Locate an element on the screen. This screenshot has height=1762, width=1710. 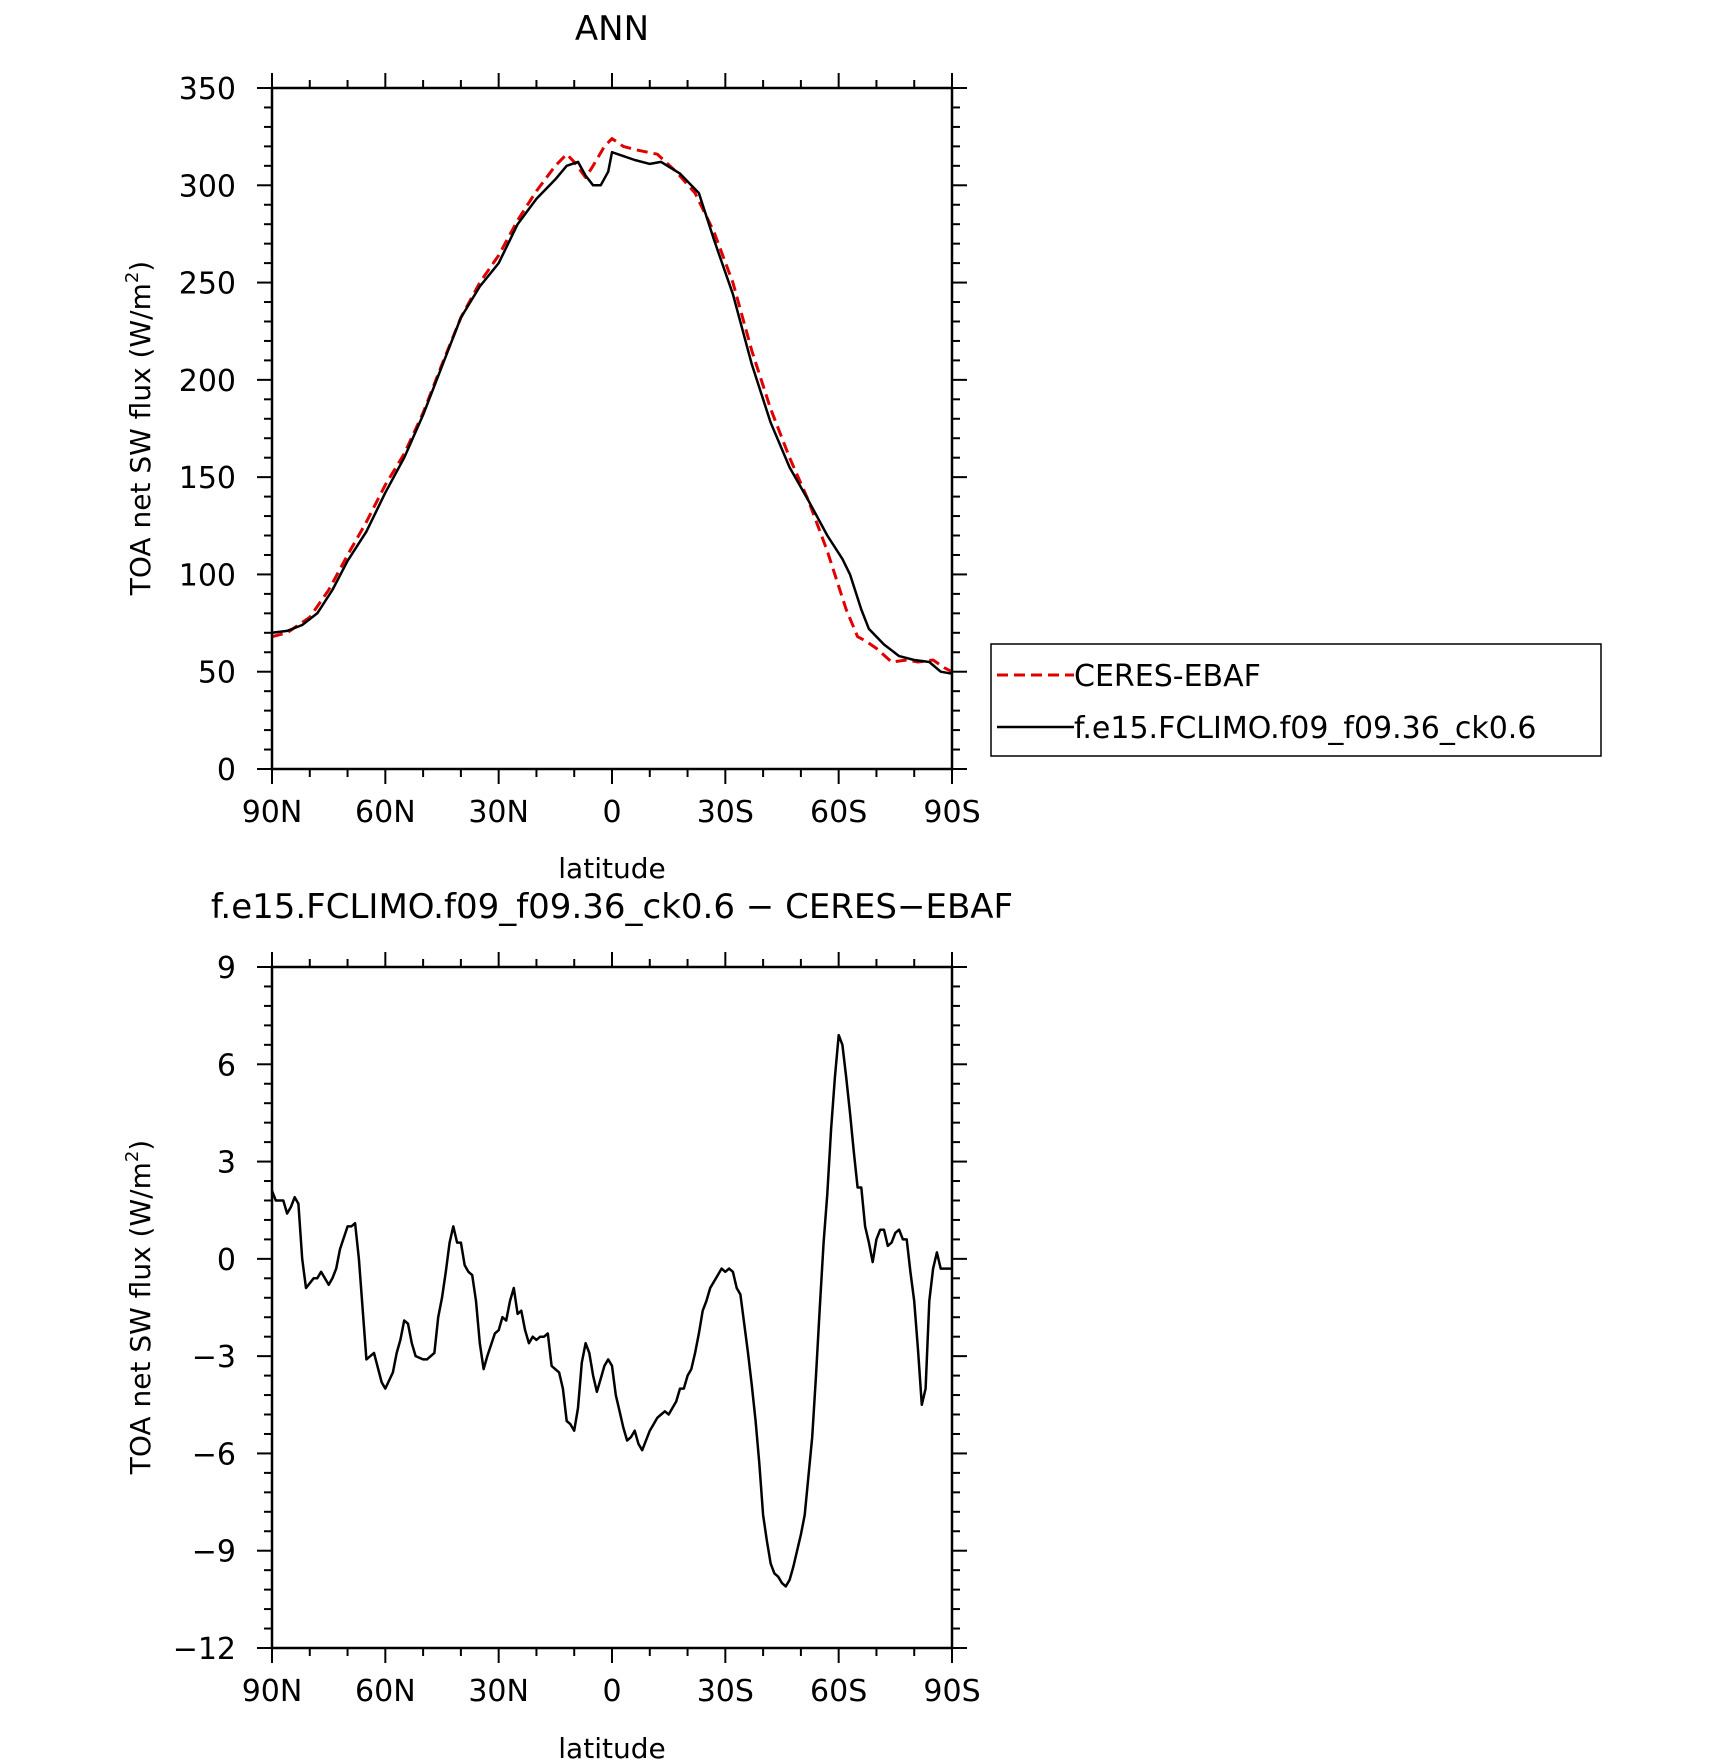
bottom-y-axis-label: TOA net SW flux (W/m2) is located at coordinates (139, 1307).